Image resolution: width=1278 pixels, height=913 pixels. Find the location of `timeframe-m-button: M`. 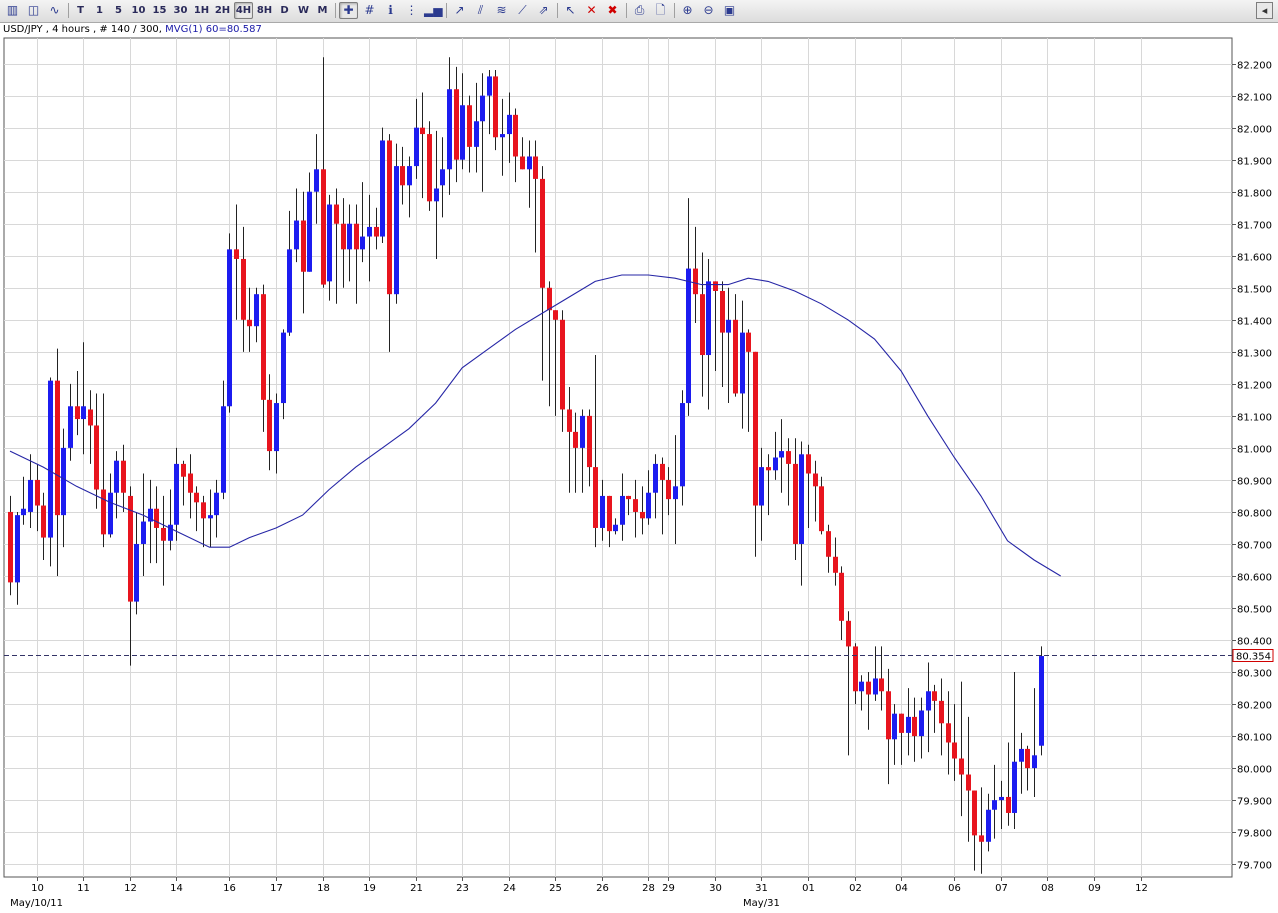

timeframe-m-button: M is located at coordinates (322, 10).